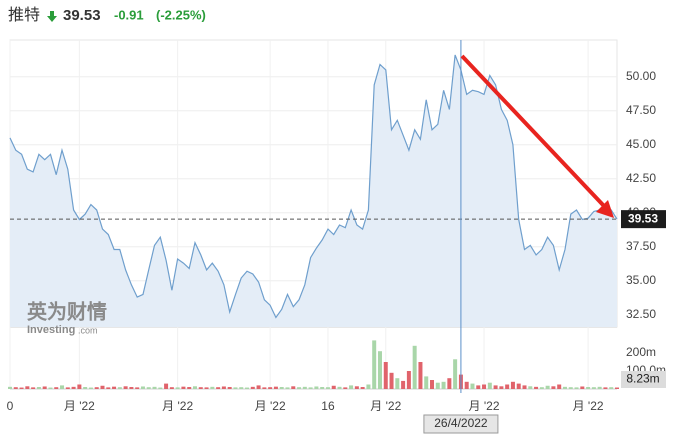 The image size is (681, 441). What do you see at coordinates (51, 330) in the screenshot?
I see `watermark-en: Investing` at bounding box center [51, 330].